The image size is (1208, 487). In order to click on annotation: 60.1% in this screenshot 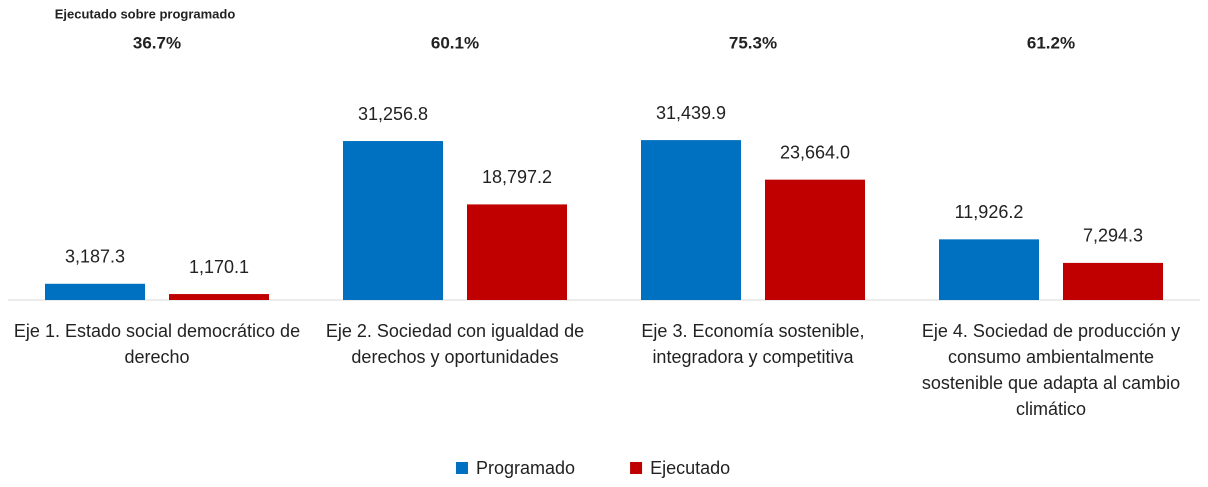, I will do `click(455, 42)`.